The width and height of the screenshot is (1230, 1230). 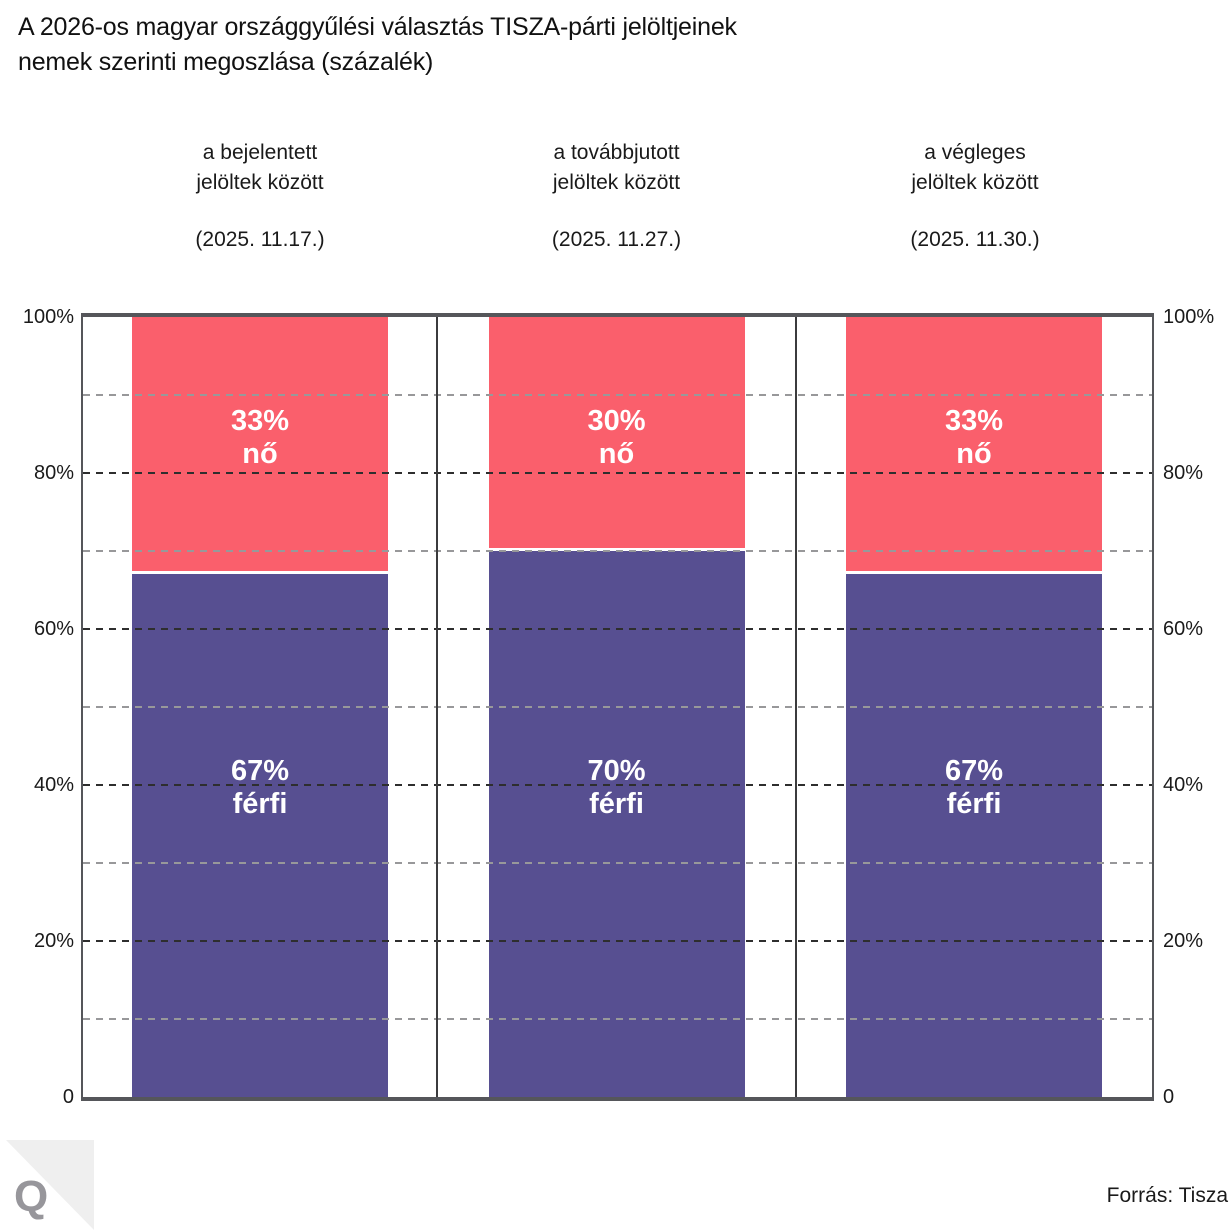 What do you see at coordinates (1167, 1195) in the screenshot?
I see `source-note: Forrás: Tisza` at bounding box center [1167, 1195].